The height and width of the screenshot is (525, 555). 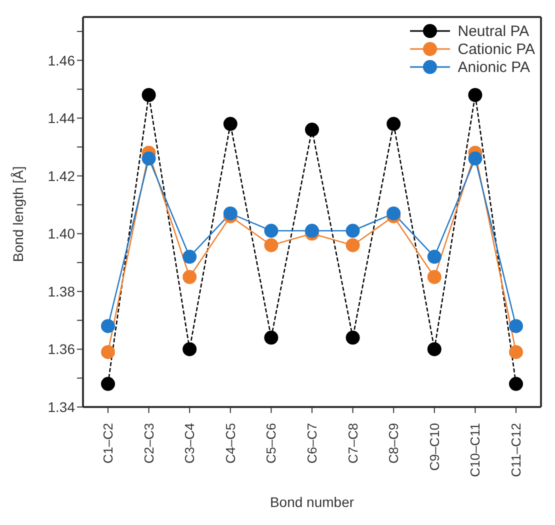 What do you see at coordinates (271, 443) in the screenshot?
I see `x-tick-label: C5–C6` at bounding box center [271, 443].